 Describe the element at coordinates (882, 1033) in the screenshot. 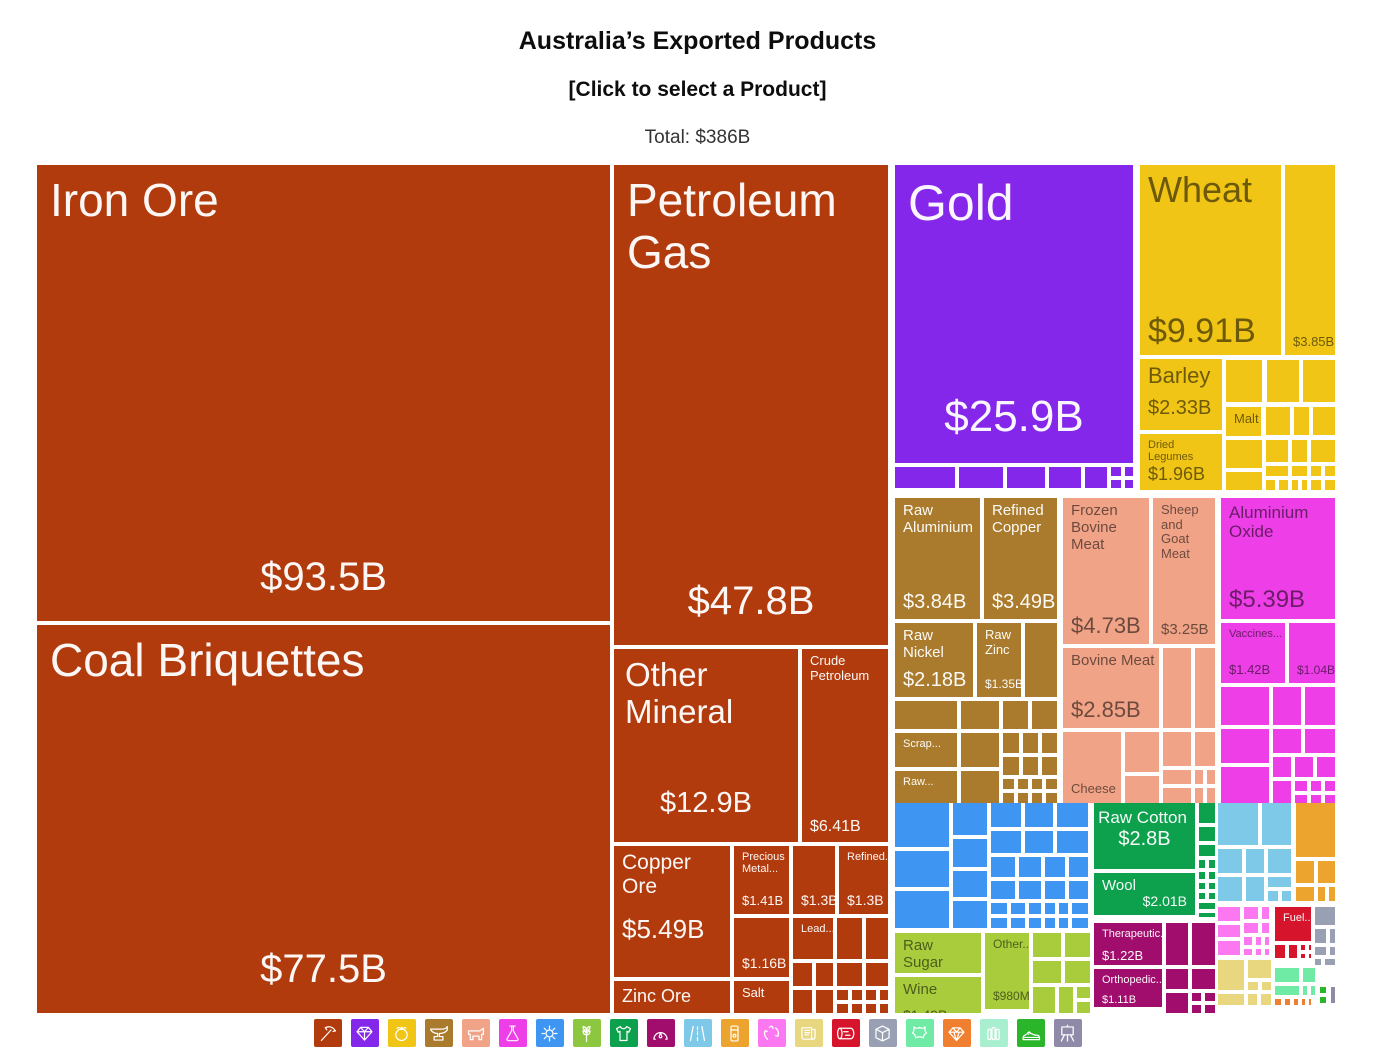

I see `box-icon` at that location.